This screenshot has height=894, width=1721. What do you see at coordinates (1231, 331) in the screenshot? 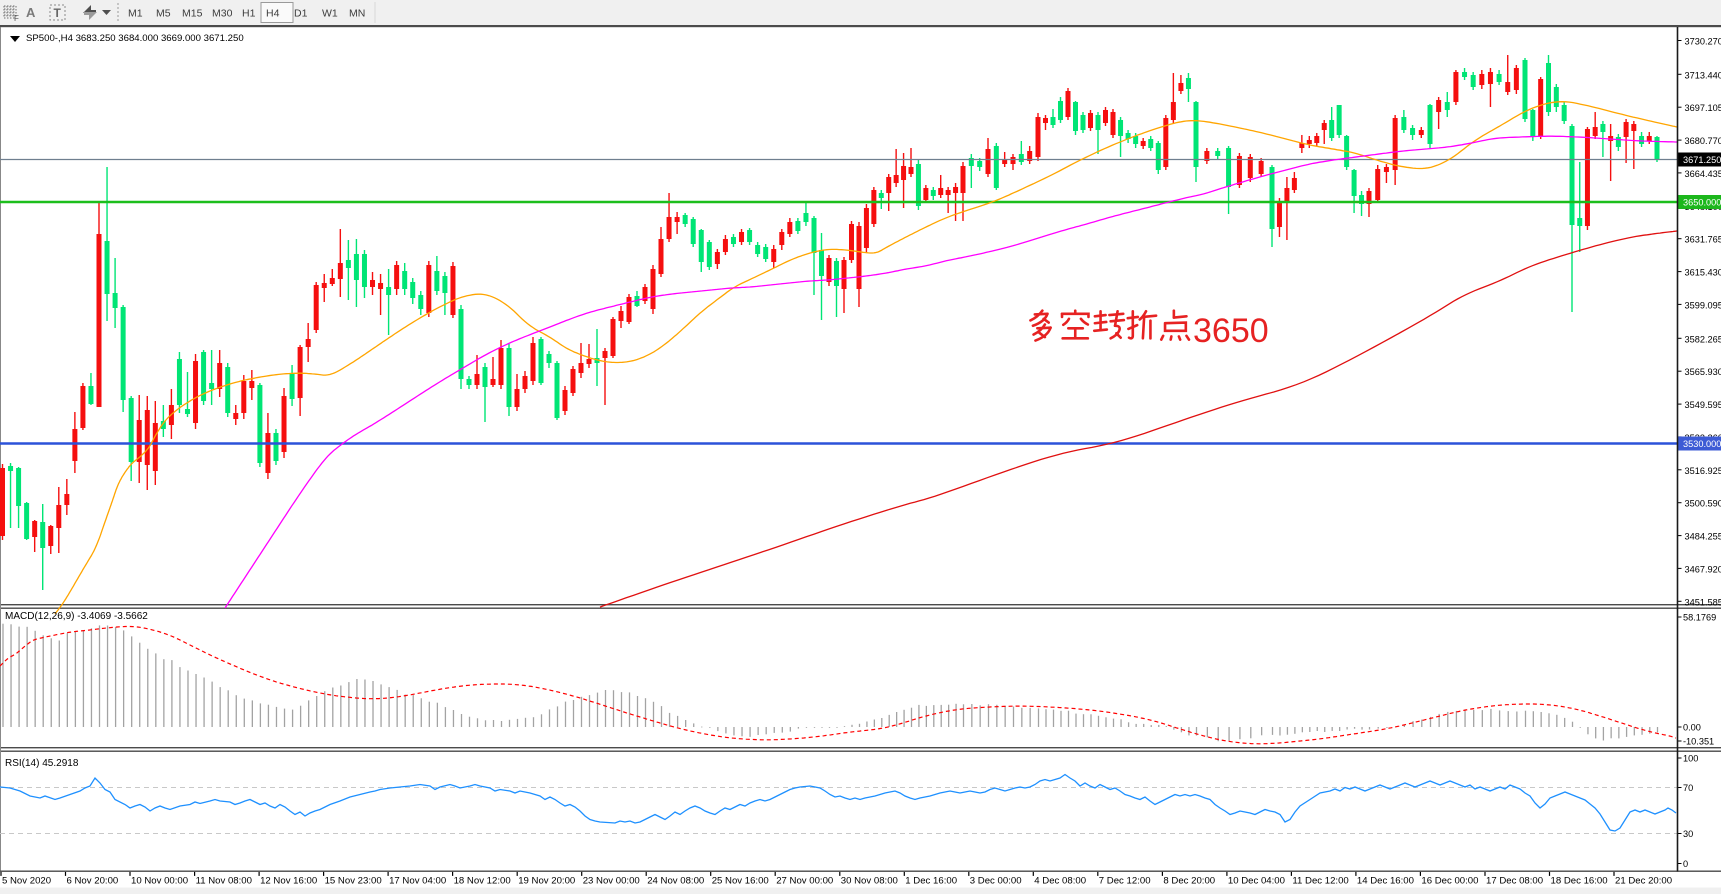
I see `svg-text: 3650` at bounding box center [1231, 331].